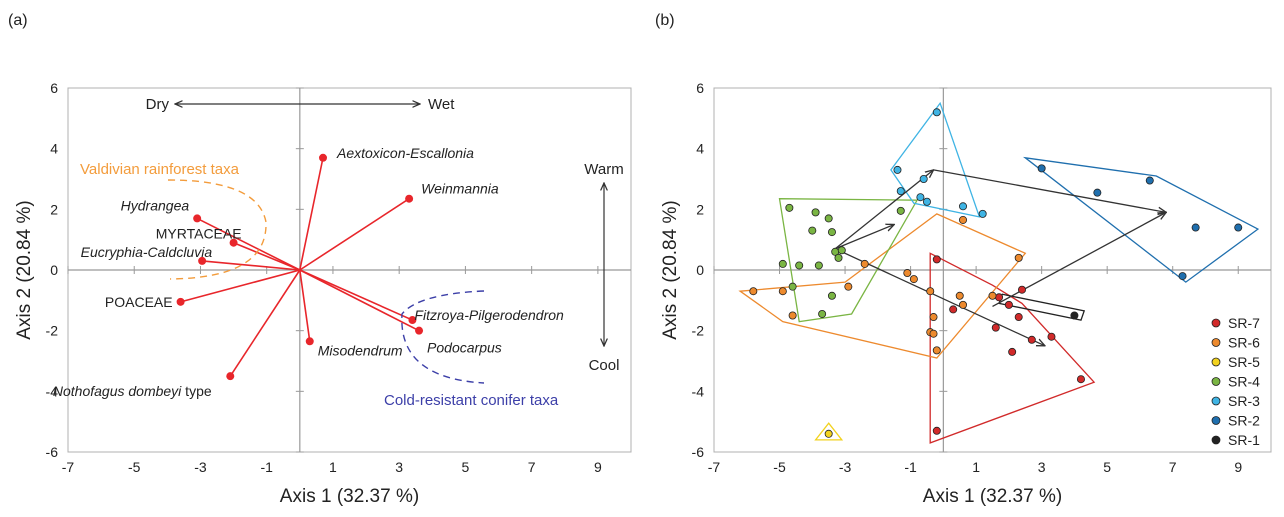 The image size is (1284, 517). I want to click on b-ytick-label: 4, so click(700, 149).